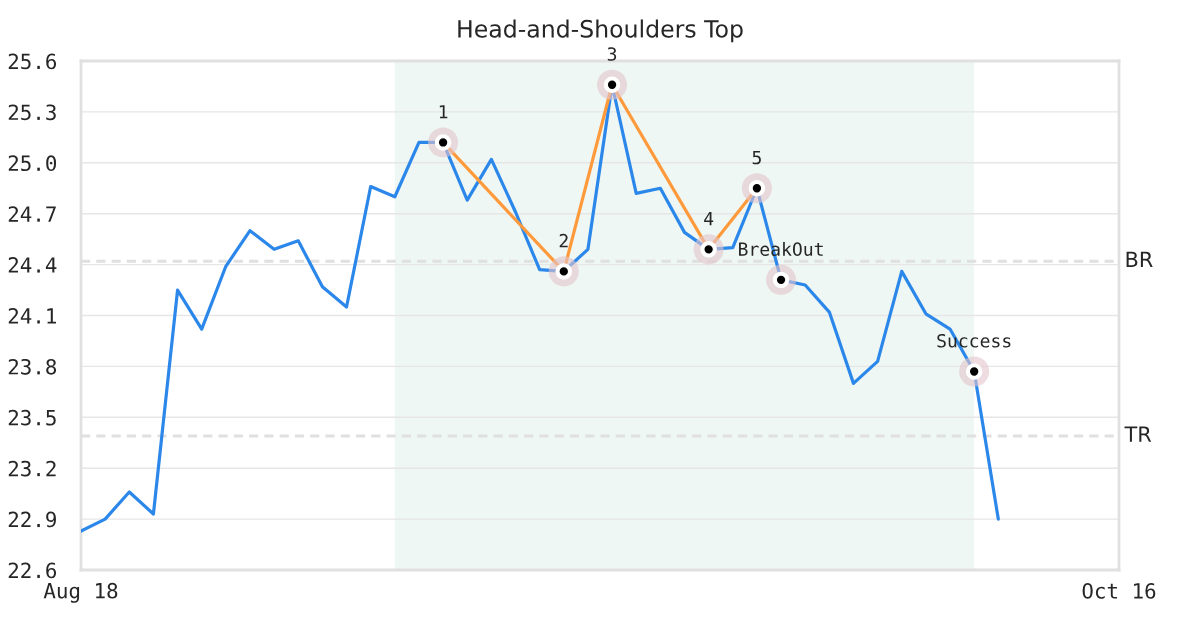  Describe the element at coordinates (32, 316) in the screenshot. I see `y-tick-label: 24.1` at that location.